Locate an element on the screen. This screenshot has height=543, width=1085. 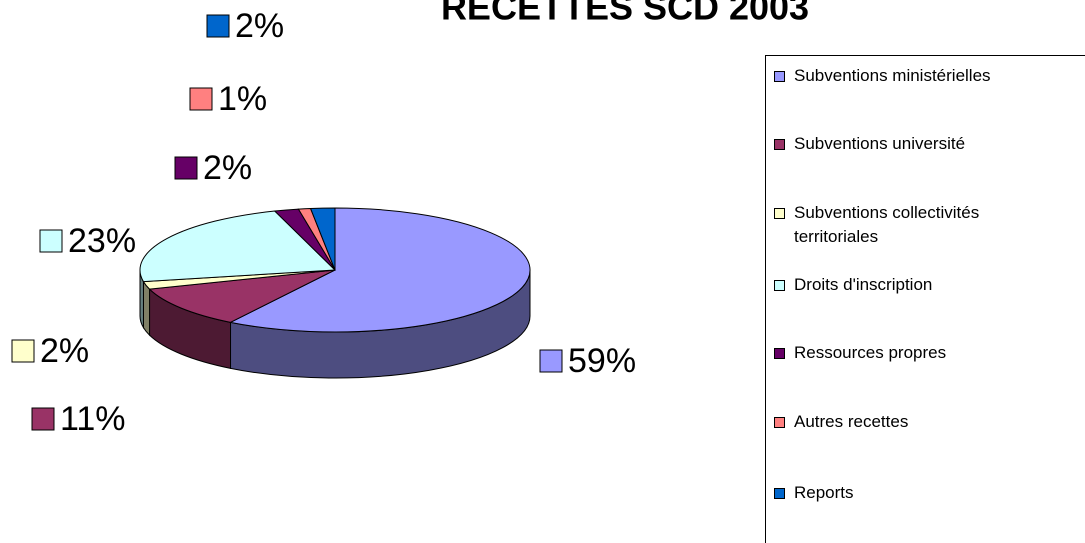
legend-item: Subventions ministérielles is located at coordinates (929, 76).